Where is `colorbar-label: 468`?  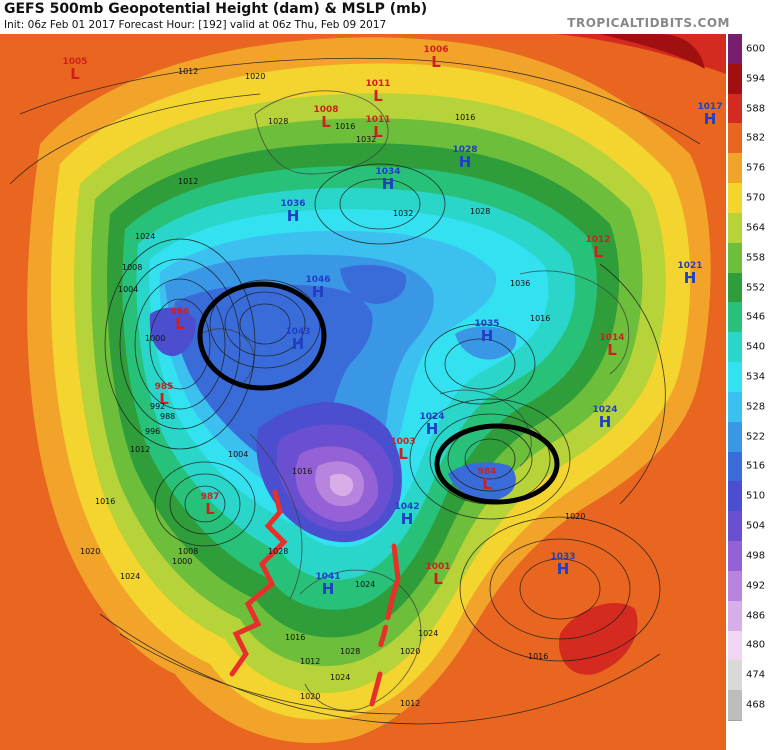
colorbar-label: 468 is located at coordinates (756, 705).